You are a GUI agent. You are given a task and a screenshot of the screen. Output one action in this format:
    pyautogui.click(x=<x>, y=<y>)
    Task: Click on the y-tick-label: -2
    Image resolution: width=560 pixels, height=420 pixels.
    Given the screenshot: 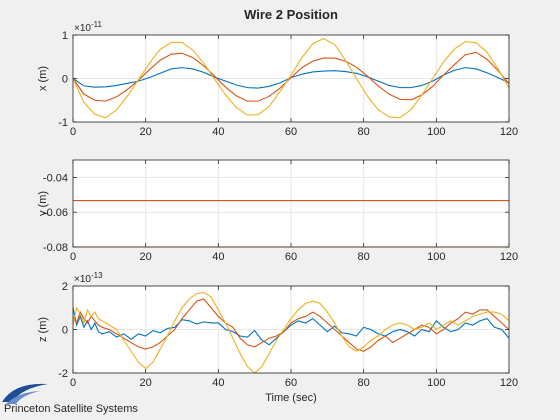 What is the action you would take?
    pyautogui.click(x=63, y=374)
    